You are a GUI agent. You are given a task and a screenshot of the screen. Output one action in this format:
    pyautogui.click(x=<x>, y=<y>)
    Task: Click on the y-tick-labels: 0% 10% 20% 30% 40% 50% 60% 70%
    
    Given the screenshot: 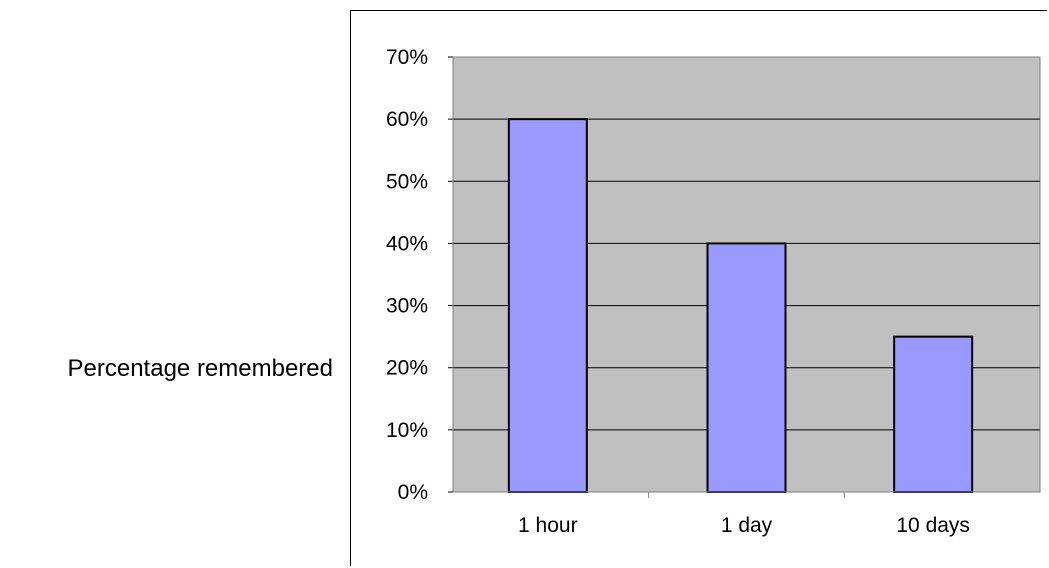 What is the action you would take?
    pyautogui.click(x=407, y=275)
    